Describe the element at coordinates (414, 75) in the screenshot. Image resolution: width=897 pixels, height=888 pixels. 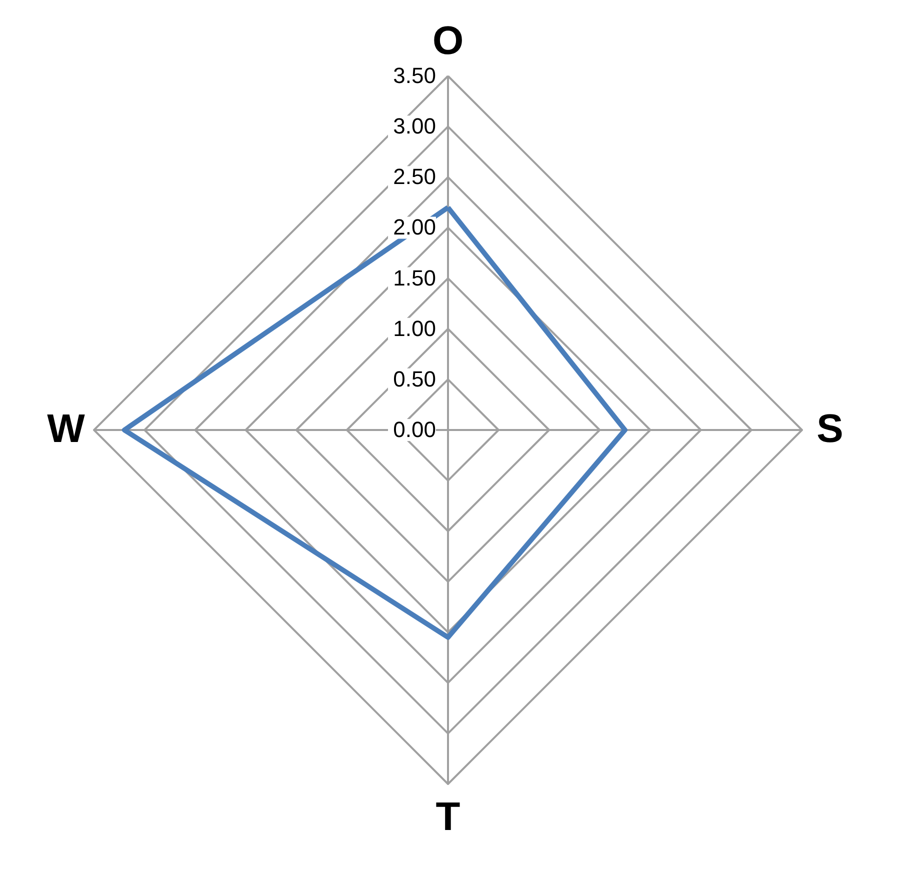
I see `y-tick-label: 3.50` at that location.